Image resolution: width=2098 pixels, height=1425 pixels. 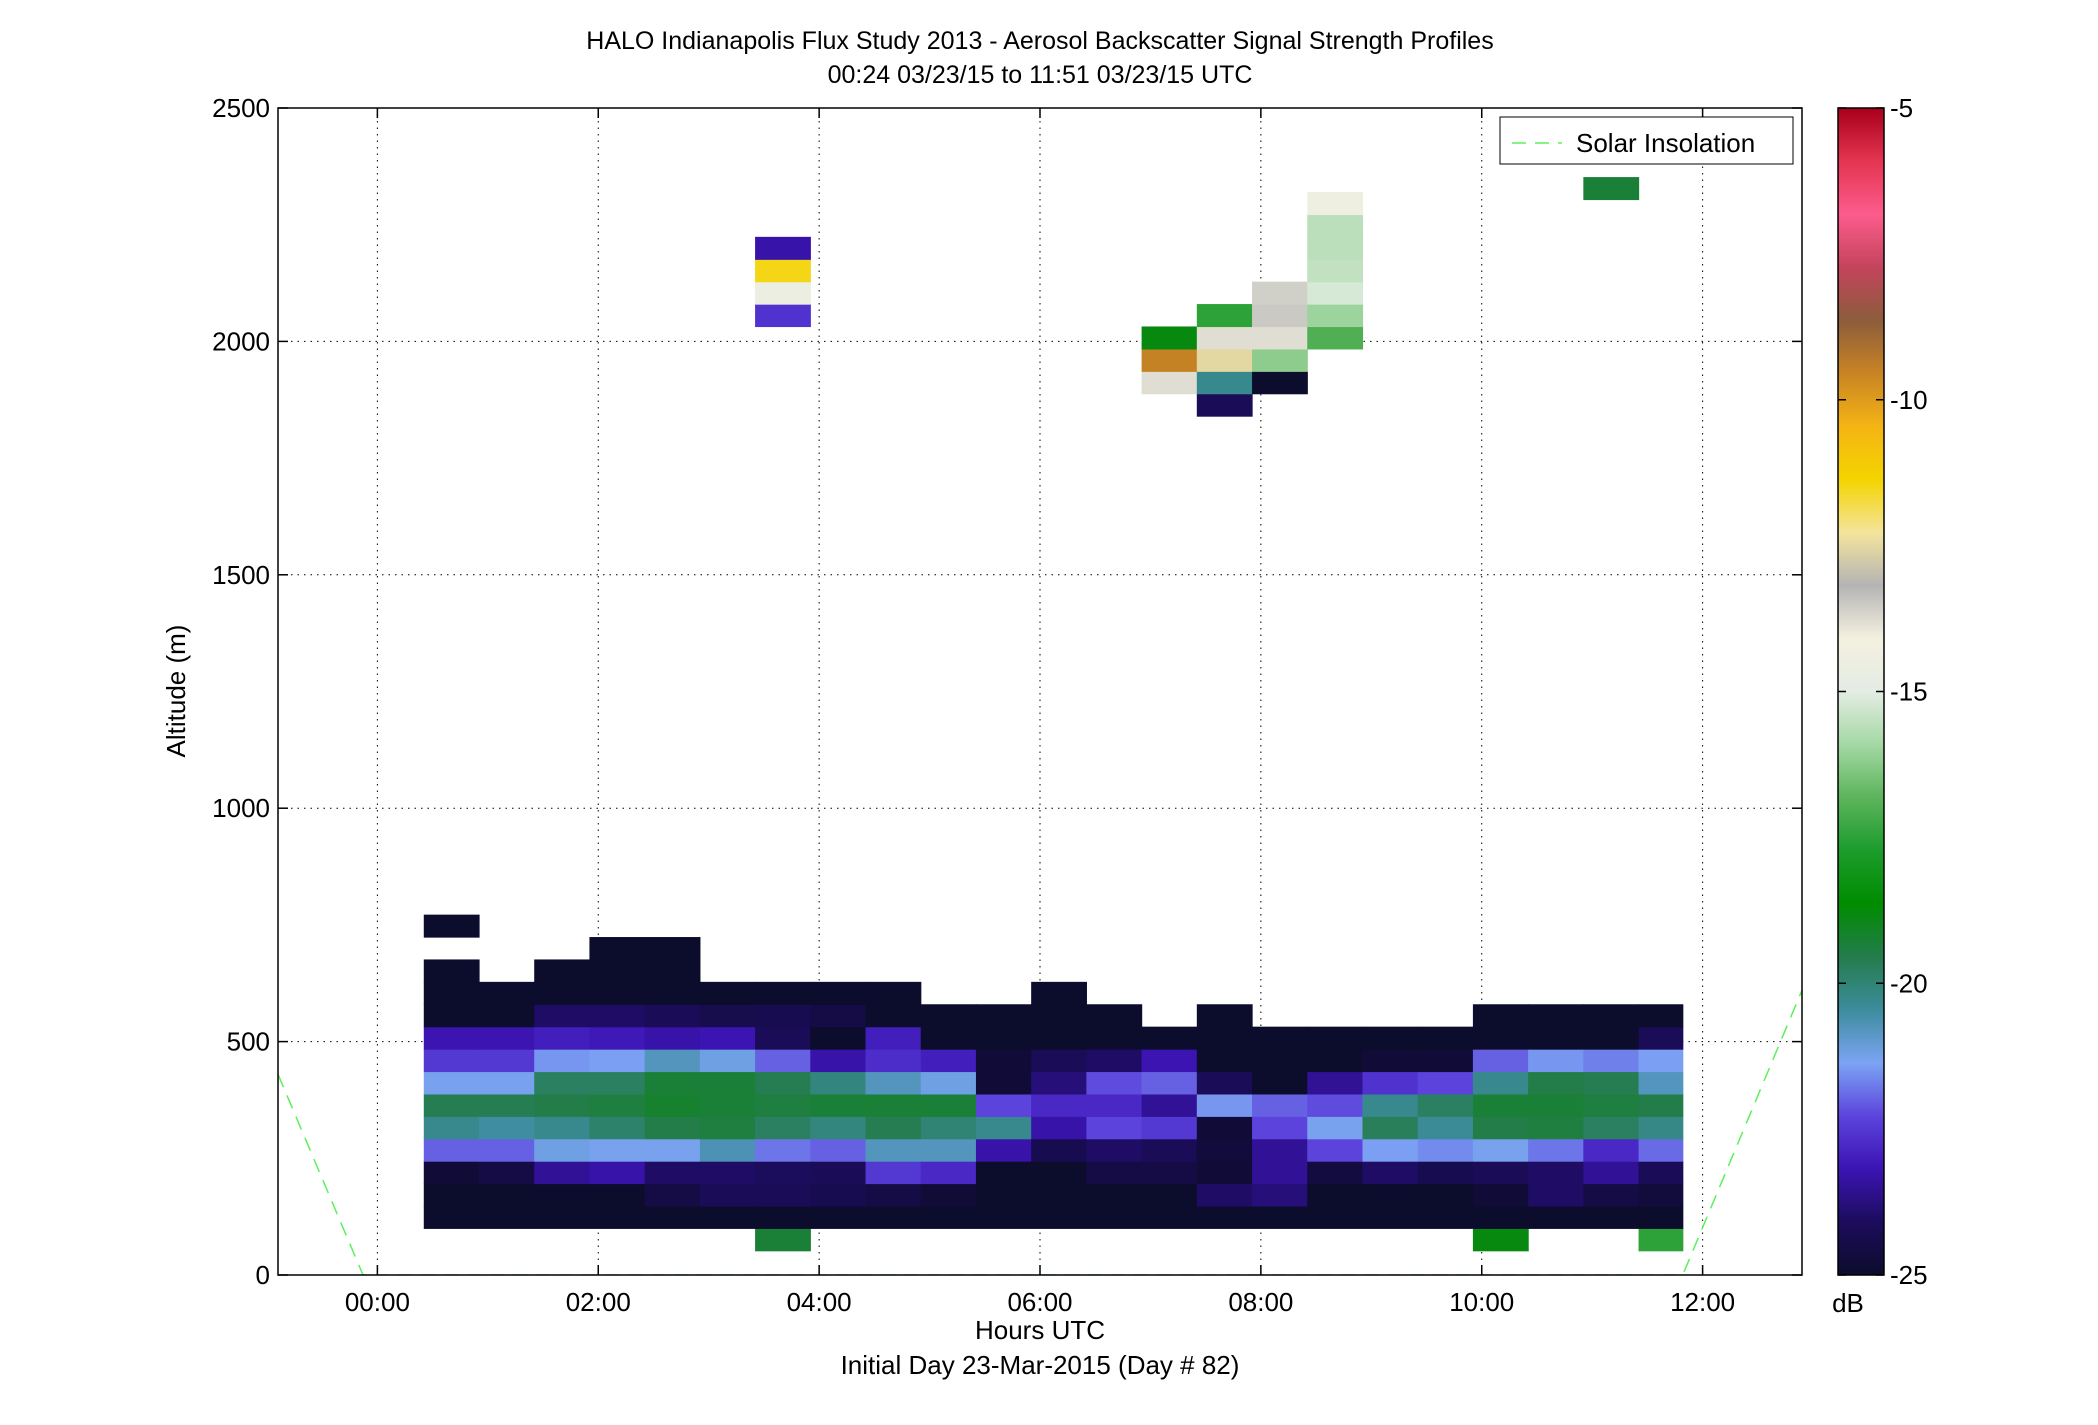 What do you see at coordinates (1665, 143) in the screenshot?
I see `legend-entry-solar-insolation: Solar Insolation` at bounding box center [1665, 143].